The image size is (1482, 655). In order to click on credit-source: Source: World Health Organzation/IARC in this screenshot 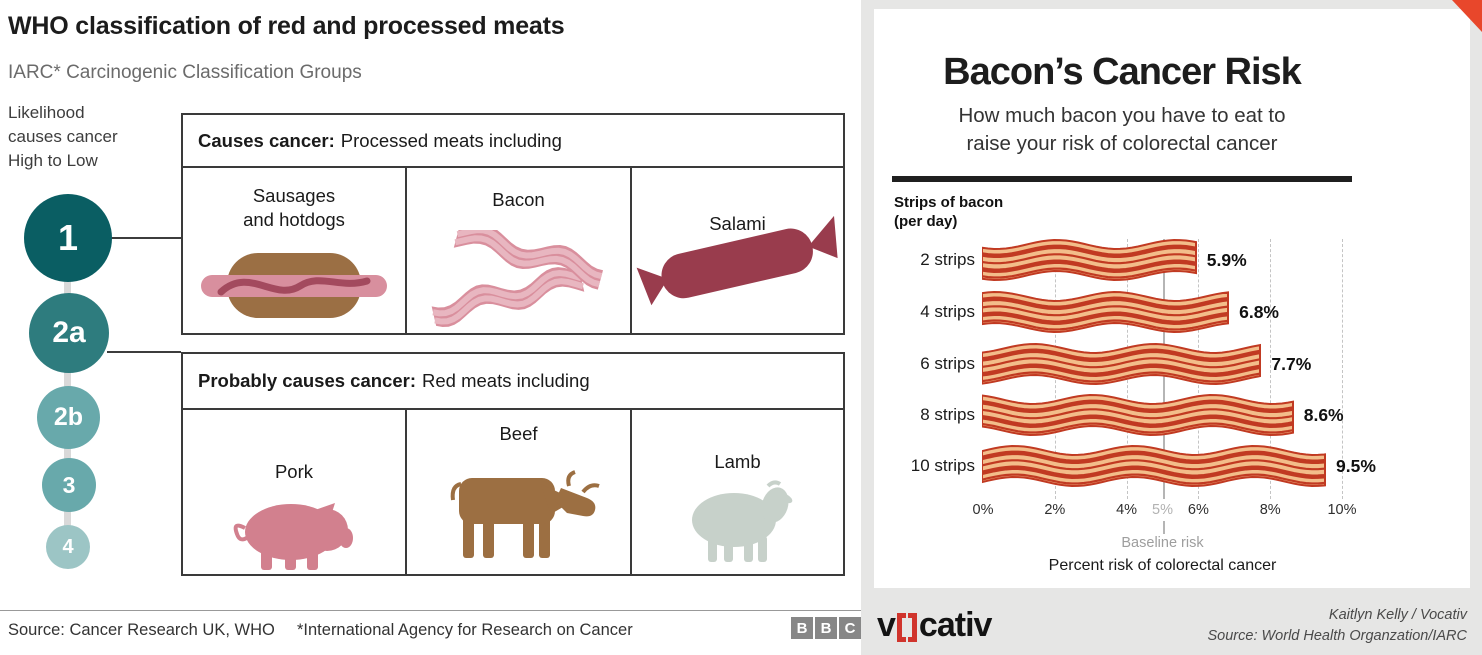, I will do `click(1337, 636)`.